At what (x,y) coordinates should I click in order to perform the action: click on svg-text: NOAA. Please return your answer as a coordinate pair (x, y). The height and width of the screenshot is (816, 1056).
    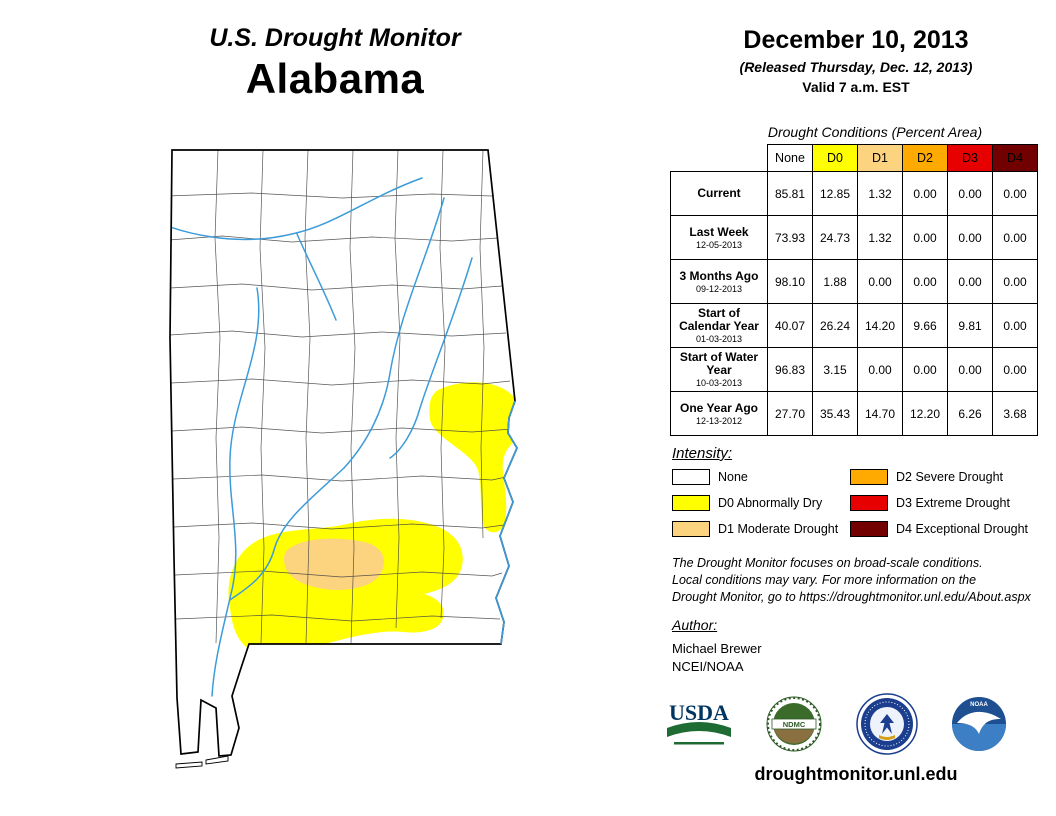
    Looking at the image, I should click on (979, 705).